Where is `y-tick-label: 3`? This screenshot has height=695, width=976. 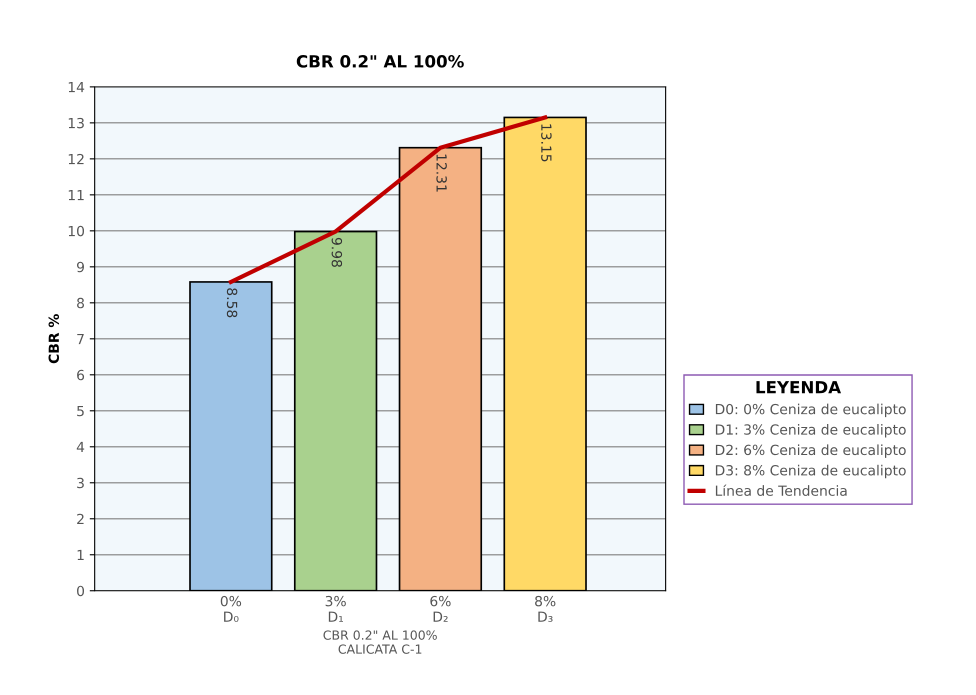
y-tick-label: 3 is located at coordinates (80, 483).